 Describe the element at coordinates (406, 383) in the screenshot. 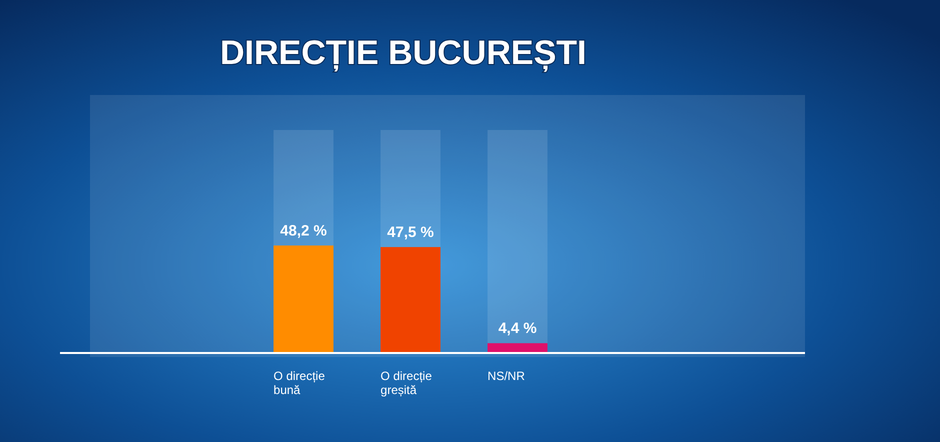

I see `x-tick-label: O direcție greșită` at that location.